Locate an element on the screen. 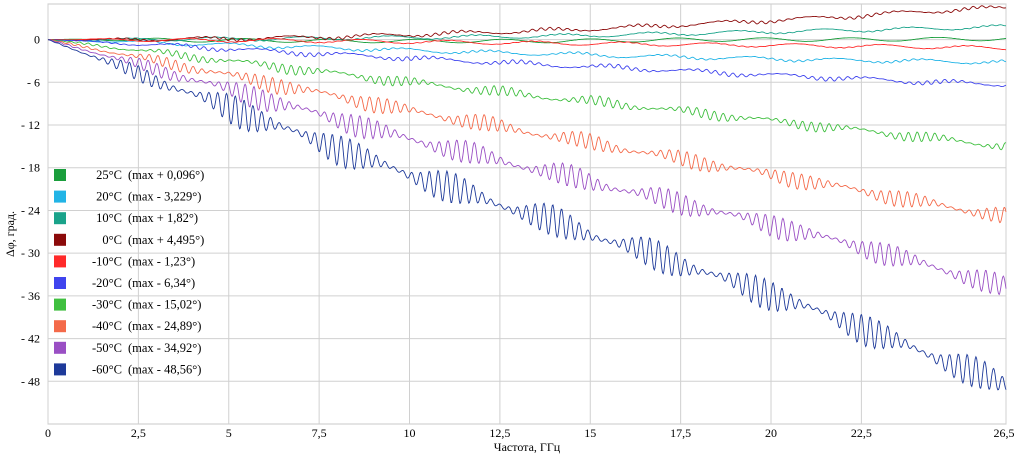 Image resolution: width=1024 pixels, height=457 pixels. x-tick-label: 0 is located at coordinates (48, 433).